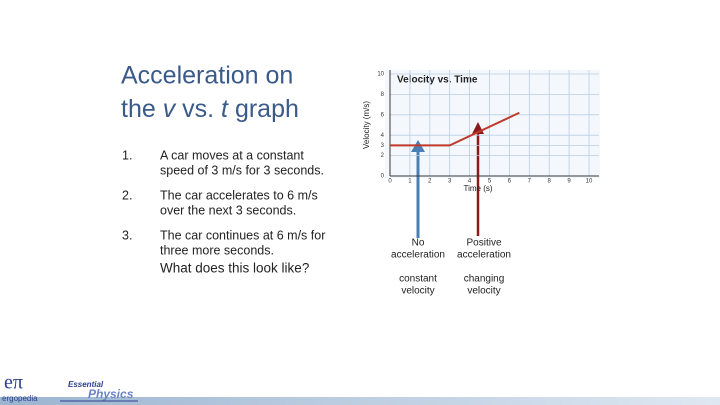  Describe the element at coordinates (383, 95) in the screenshot. I see `y-tick-label: 8` at that location.